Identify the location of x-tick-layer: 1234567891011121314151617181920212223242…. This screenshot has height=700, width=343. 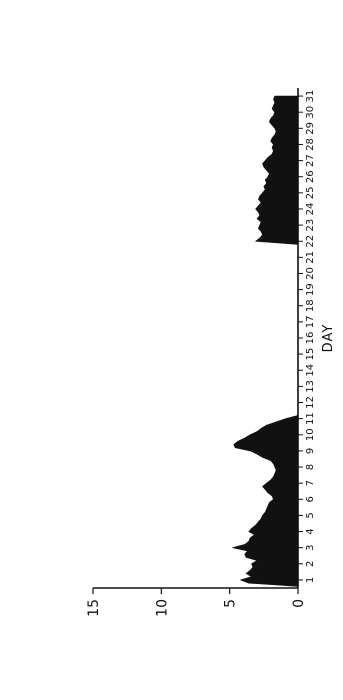
(307, 336).